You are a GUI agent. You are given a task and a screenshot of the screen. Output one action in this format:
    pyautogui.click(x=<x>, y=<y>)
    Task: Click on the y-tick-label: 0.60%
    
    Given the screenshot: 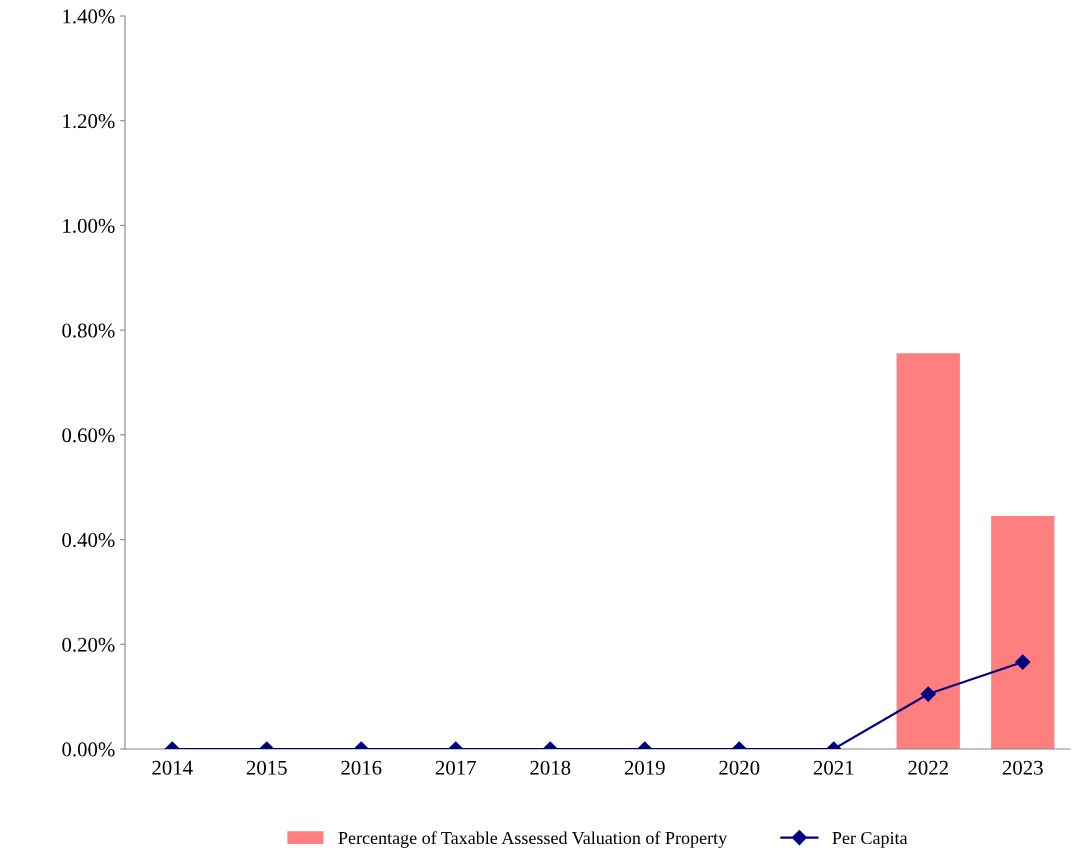 What is the action you would take?
    pyautogui.click(x=88, y=435)
    